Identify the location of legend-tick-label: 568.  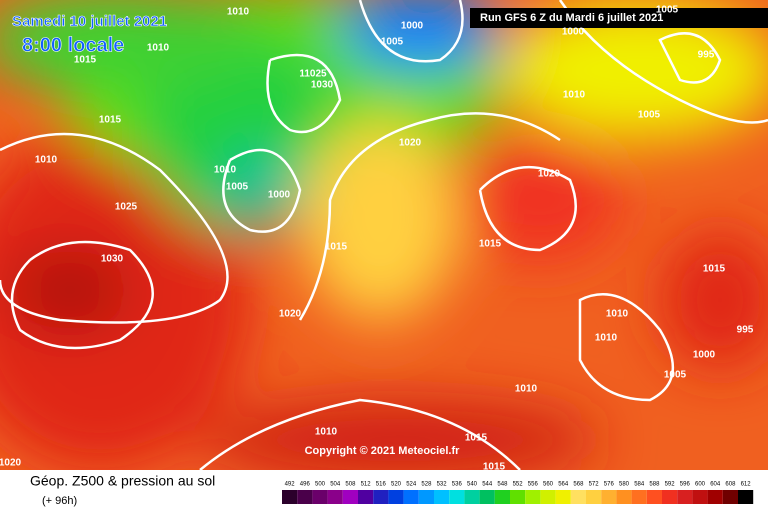
(578, 485).